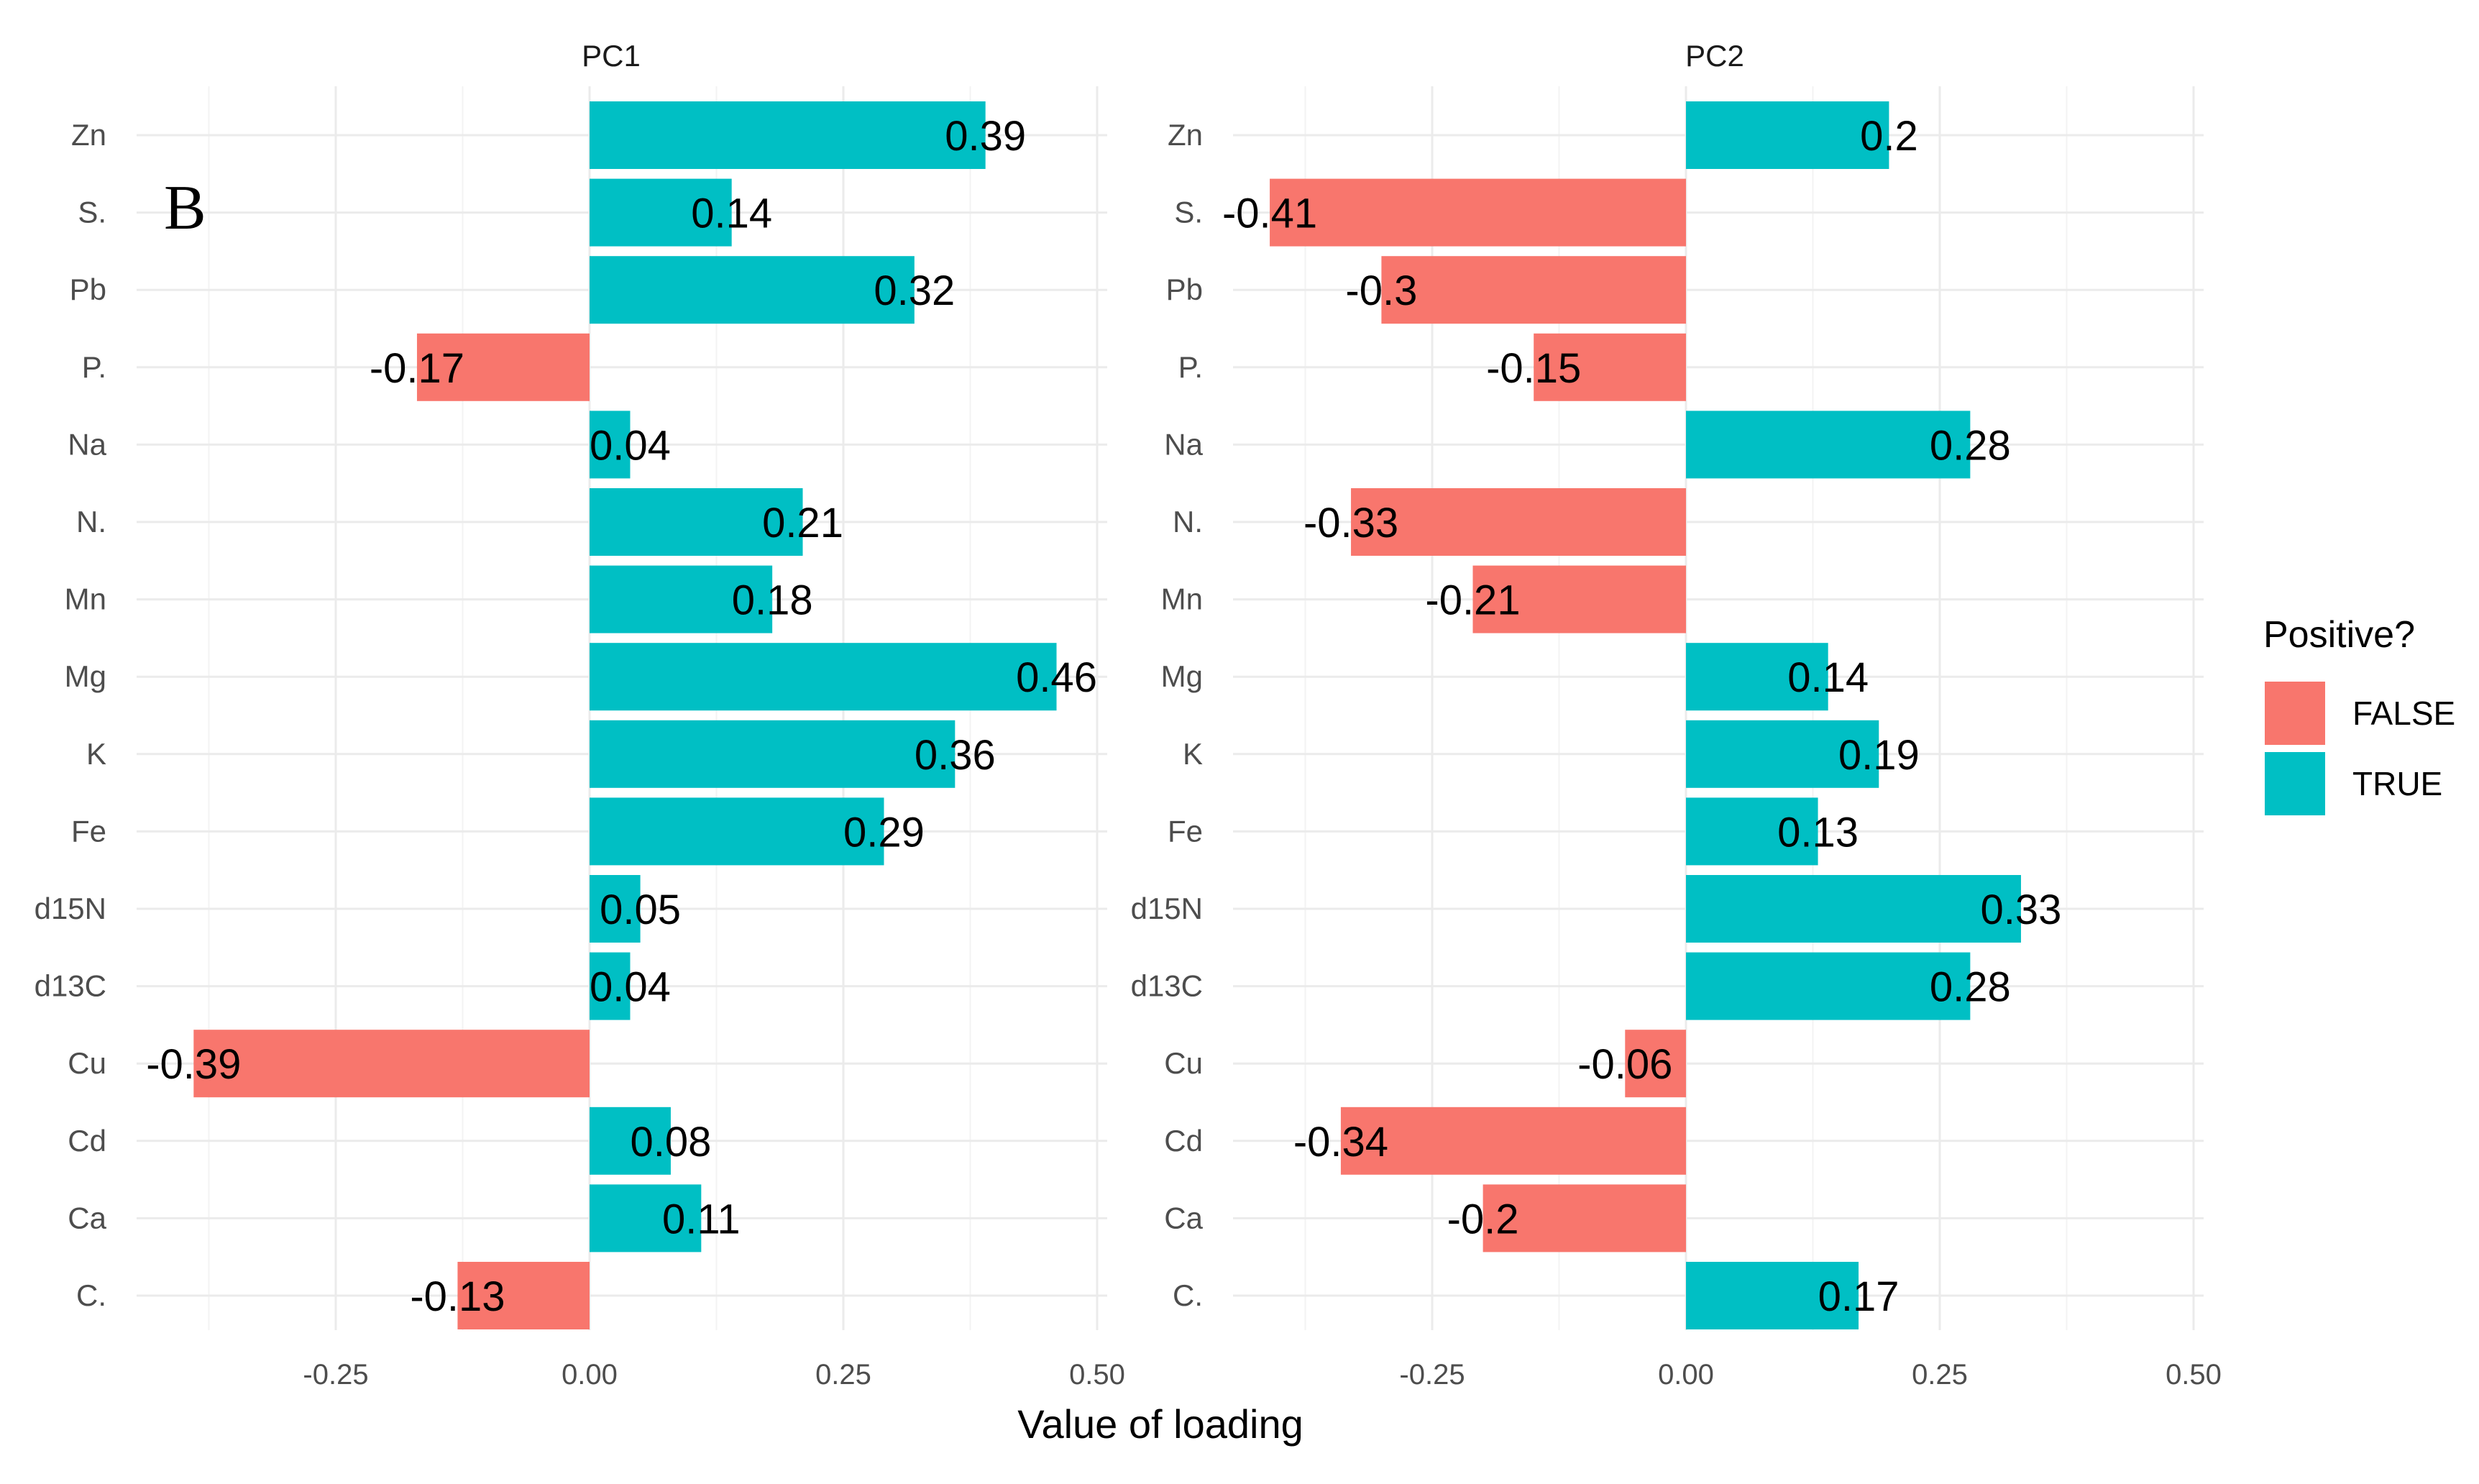  Describe the element at coordinates (671, 1142) in the screenshot. I see `value-label: 0.08` at that location.